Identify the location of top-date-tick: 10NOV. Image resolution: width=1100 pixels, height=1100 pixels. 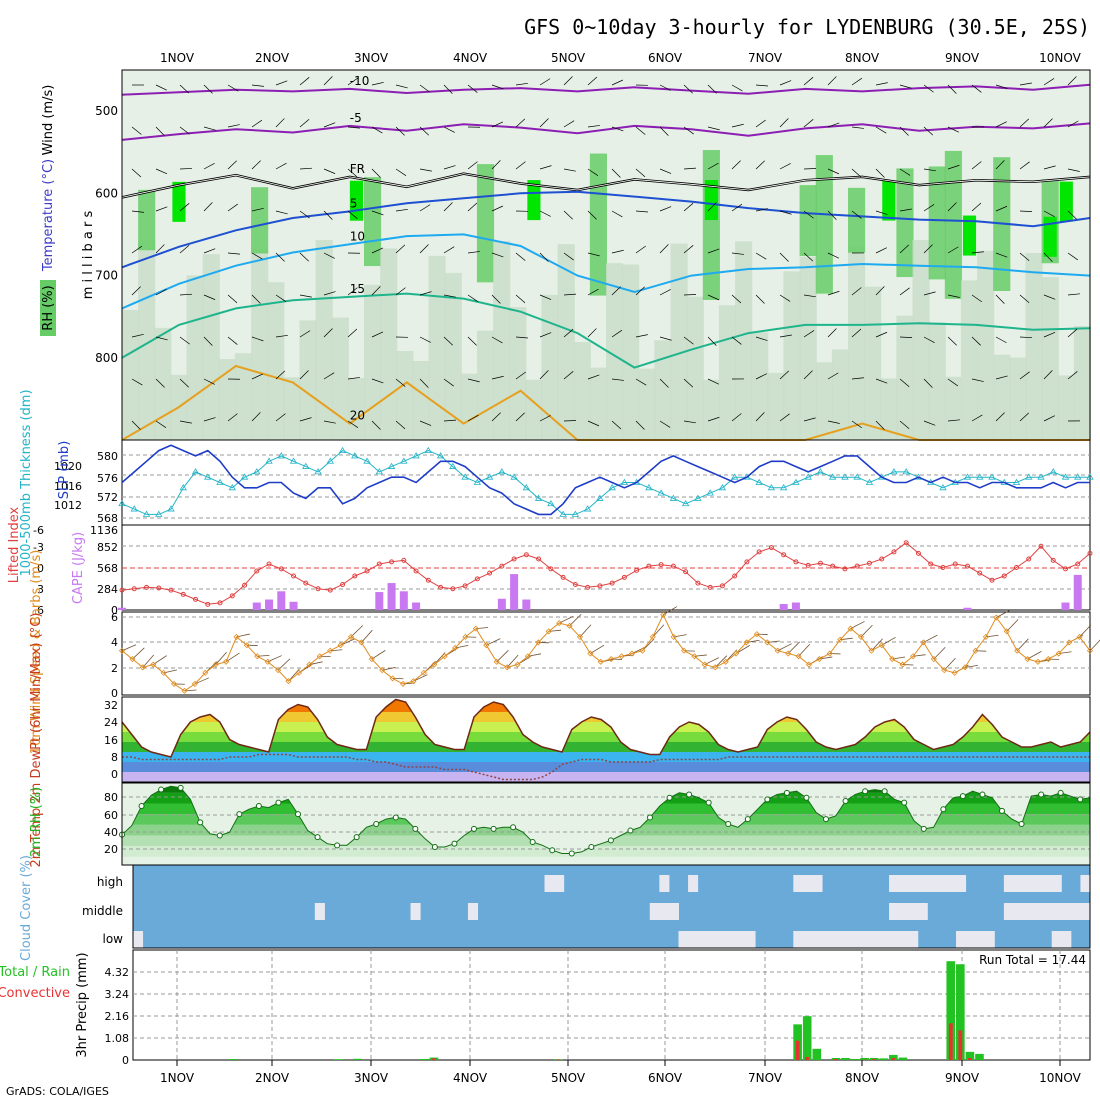
(1060, 58).